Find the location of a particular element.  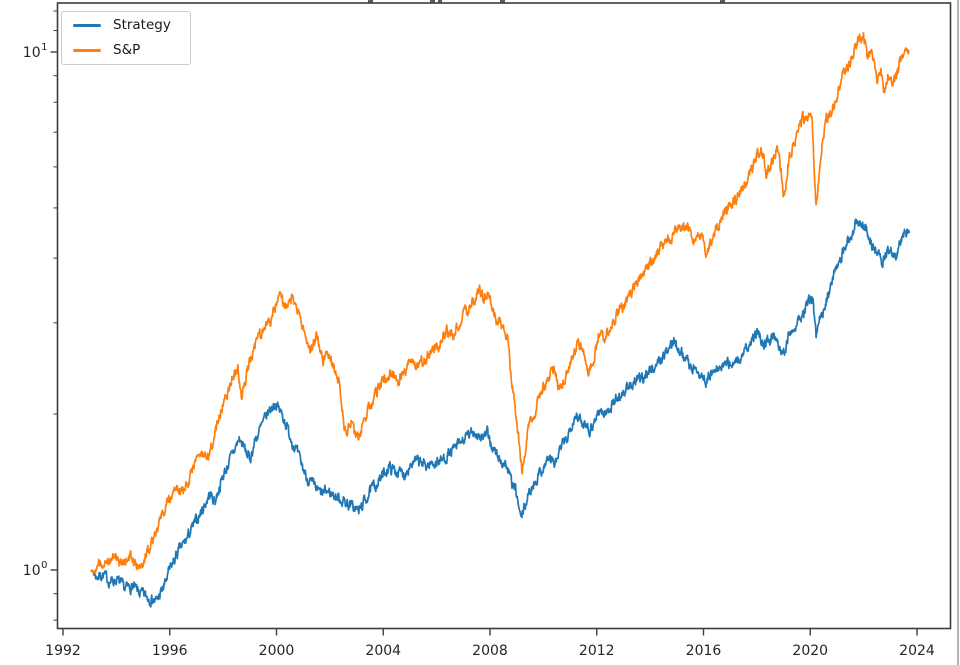

x-tick-label: 2012 is located at coordinates (596, 650).